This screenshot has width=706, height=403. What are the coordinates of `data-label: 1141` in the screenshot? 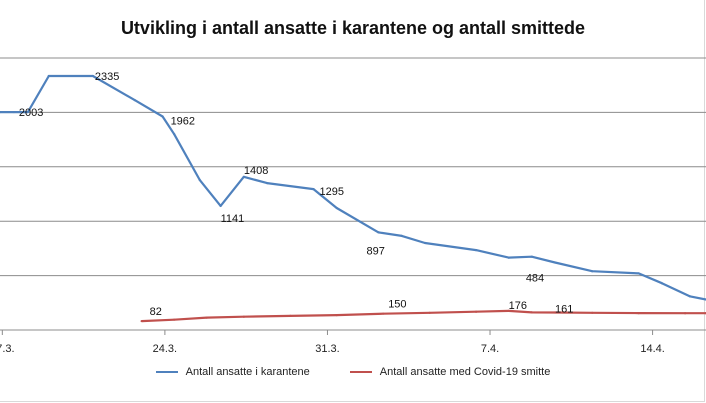 It's located at (233, 219).